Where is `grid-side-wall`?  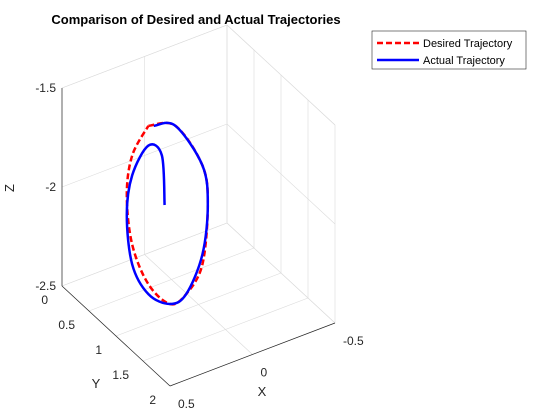 grid-side-wall is located at coordinates (281, 174).